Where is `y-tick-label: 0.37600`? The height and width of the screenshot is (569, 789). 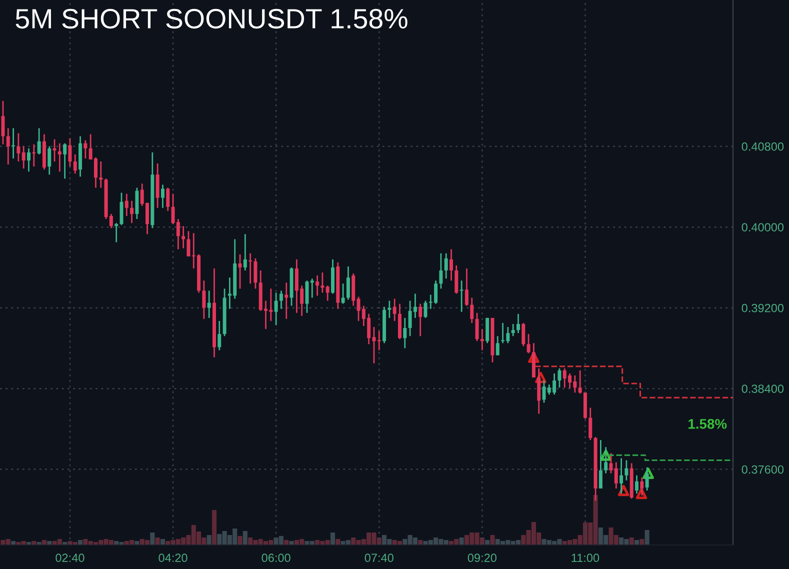
y-tick-label: 0.37600 is located at coordinates (763, 469).